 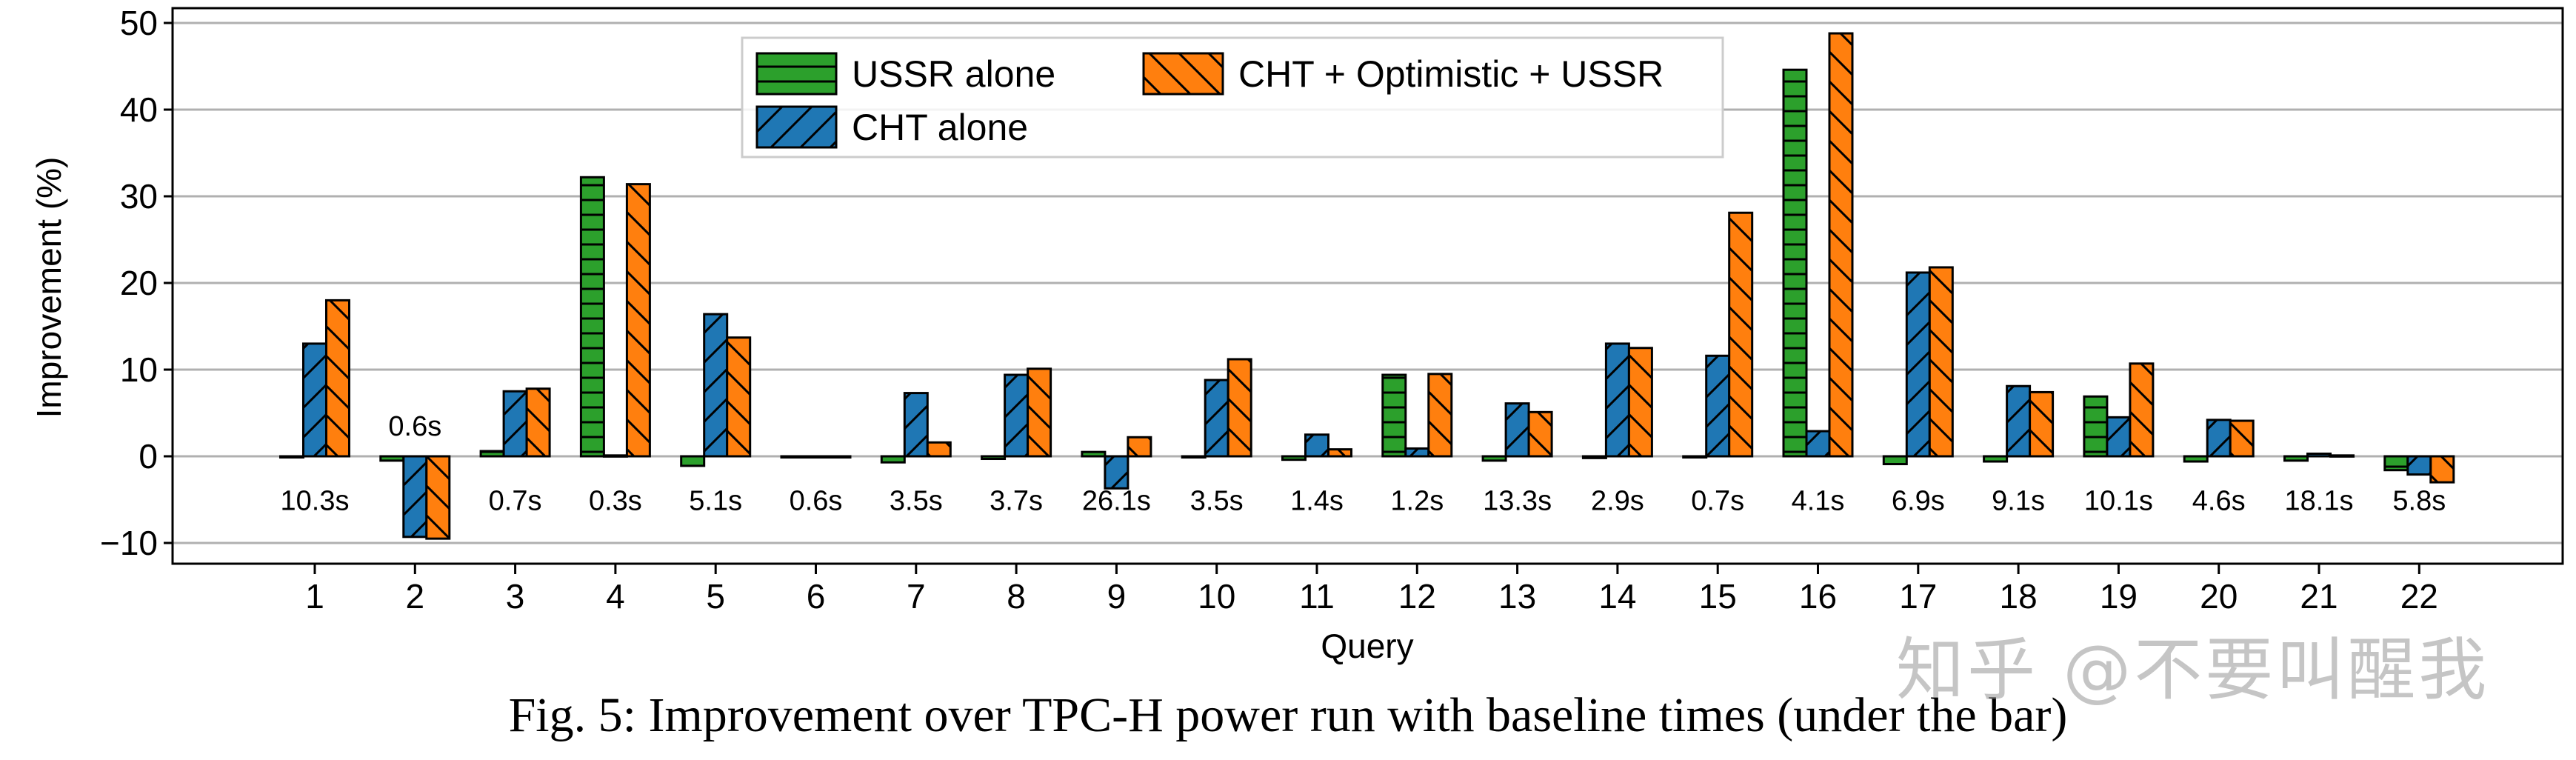 I want to click on bar-cht-optimistic-ussr-q17, so click(x=1941, y=362).